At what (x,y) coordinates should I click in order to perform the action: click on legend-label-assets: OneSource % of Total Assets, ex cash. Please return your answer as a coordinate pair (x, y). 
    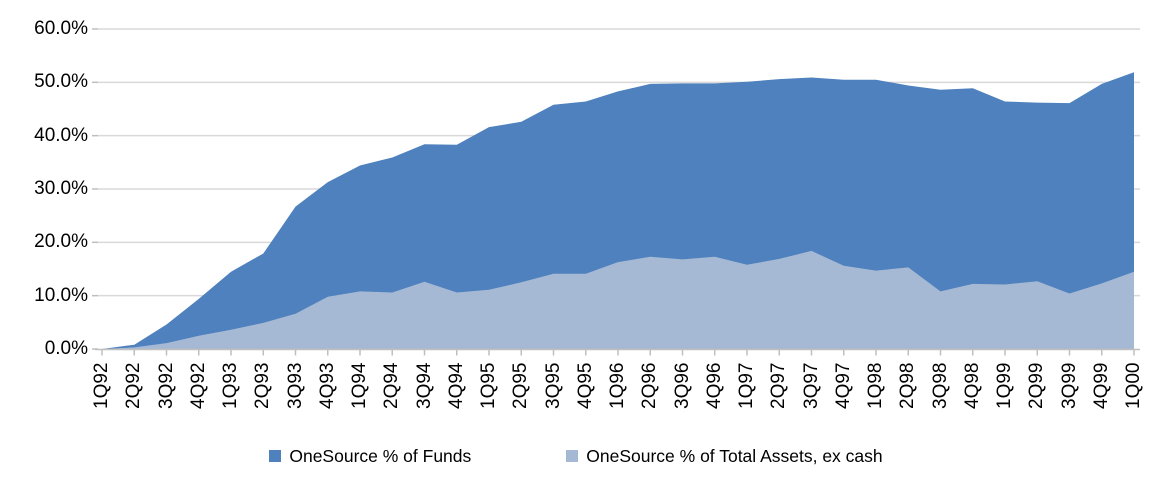
    Looking at the image, I should click on (734, 456).